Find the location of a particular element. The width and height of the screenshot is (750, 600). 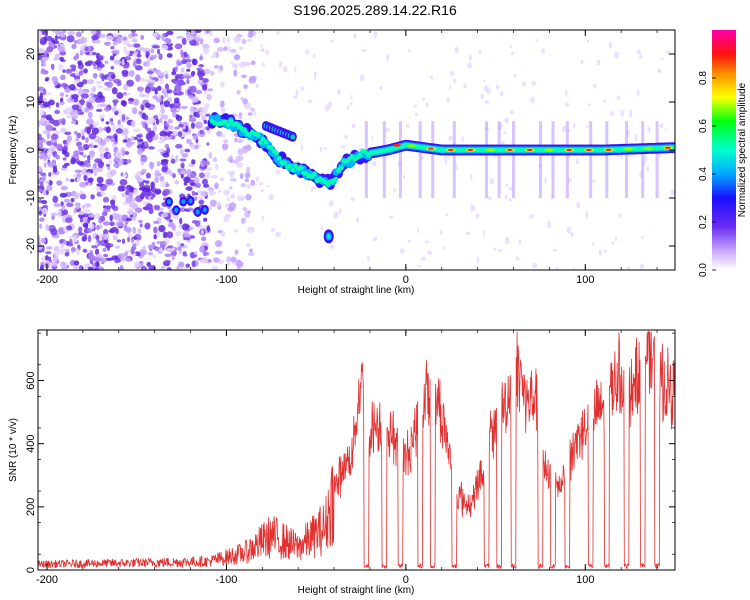

x-tick-label: 0 is located at coordinates (406, 280).